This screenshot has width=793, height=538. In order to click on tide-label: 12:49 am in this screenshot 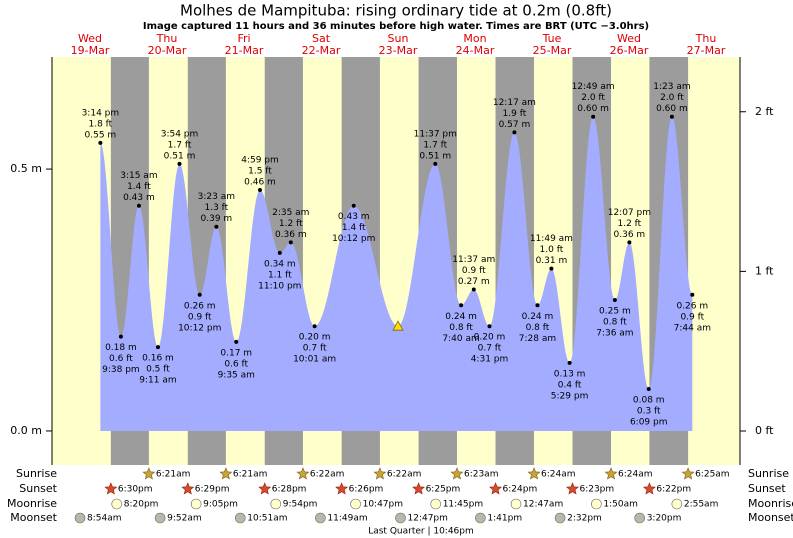, I will do `click(593, 87)`.